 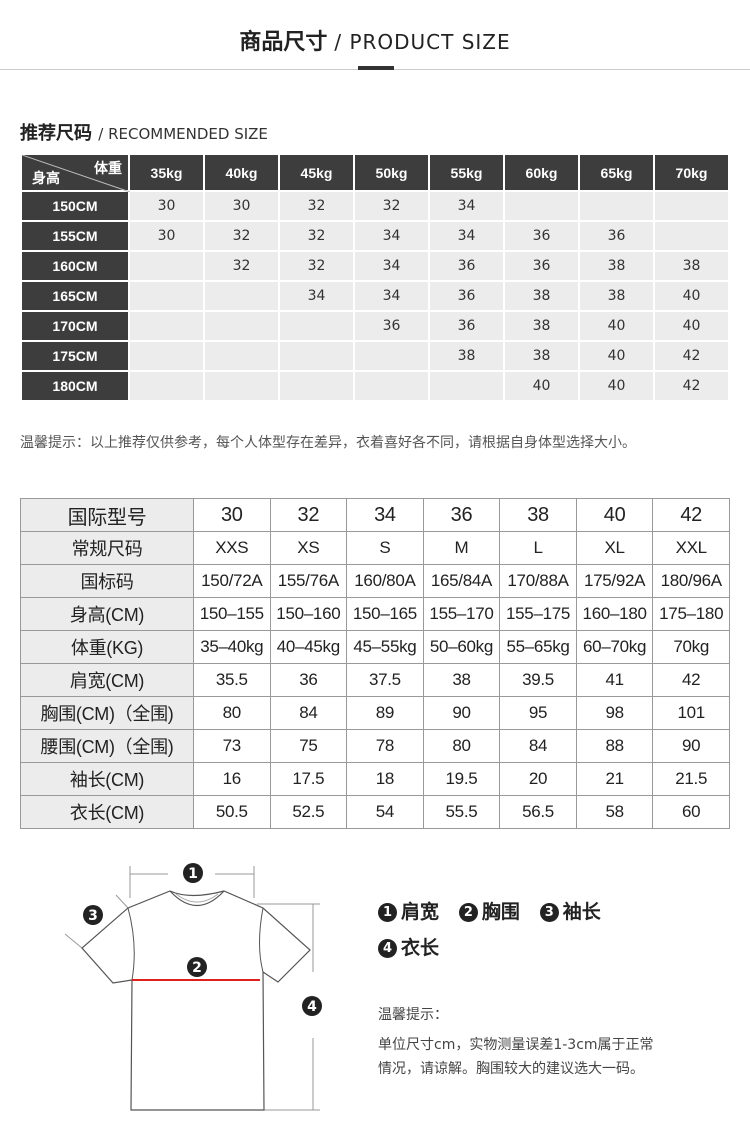 What do you see at coordinates (232, 548) in the screenshot?
I see `value-cell: XXS` at bounding box center [232, 548].